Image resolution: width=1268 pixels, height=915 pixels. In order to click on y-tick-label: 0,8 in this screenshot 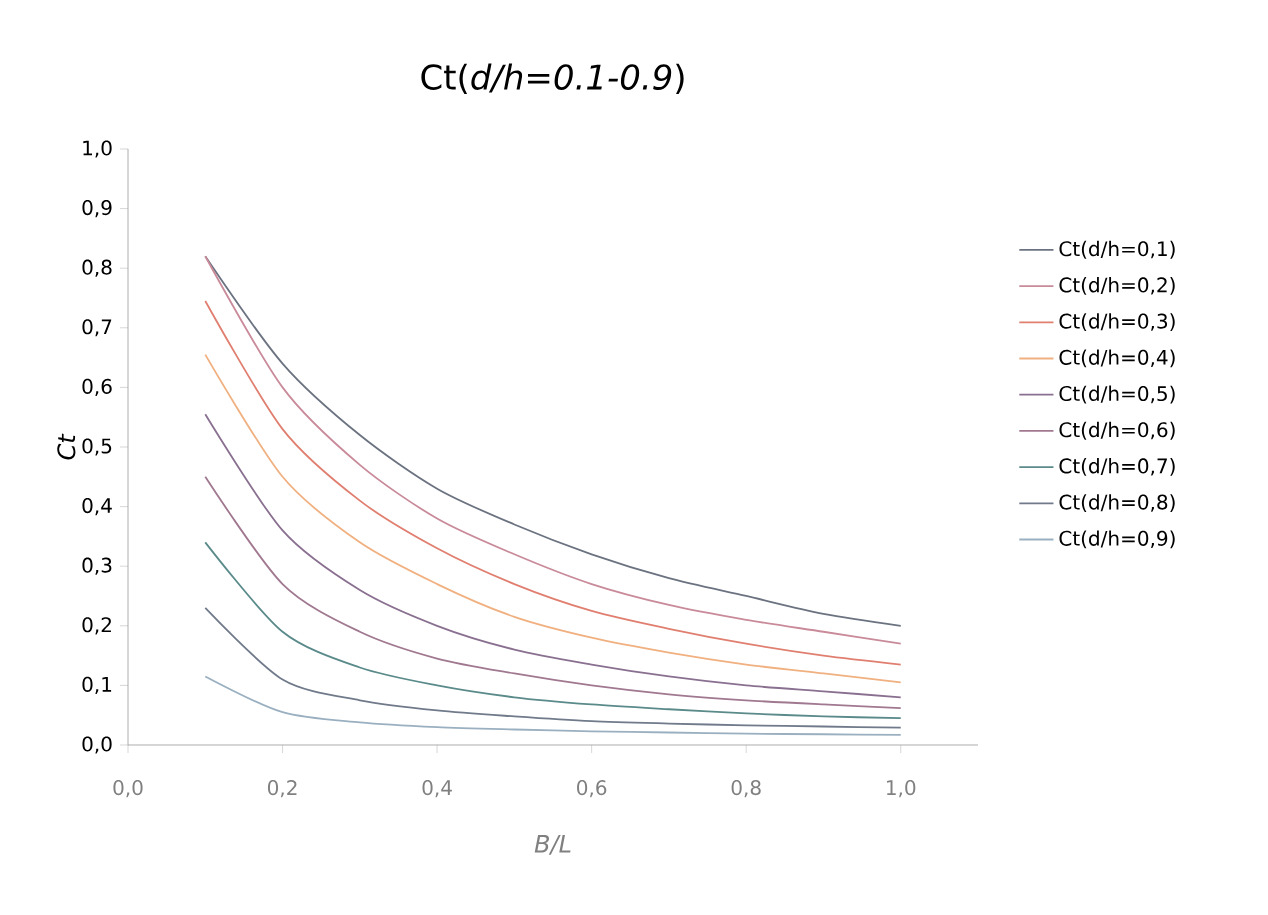, I will do `click(97, 268)`.